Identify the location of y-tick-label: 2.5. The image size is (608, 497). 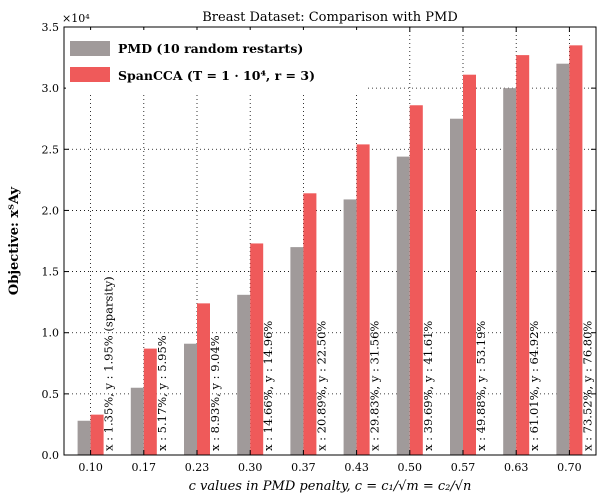
(51, 149).